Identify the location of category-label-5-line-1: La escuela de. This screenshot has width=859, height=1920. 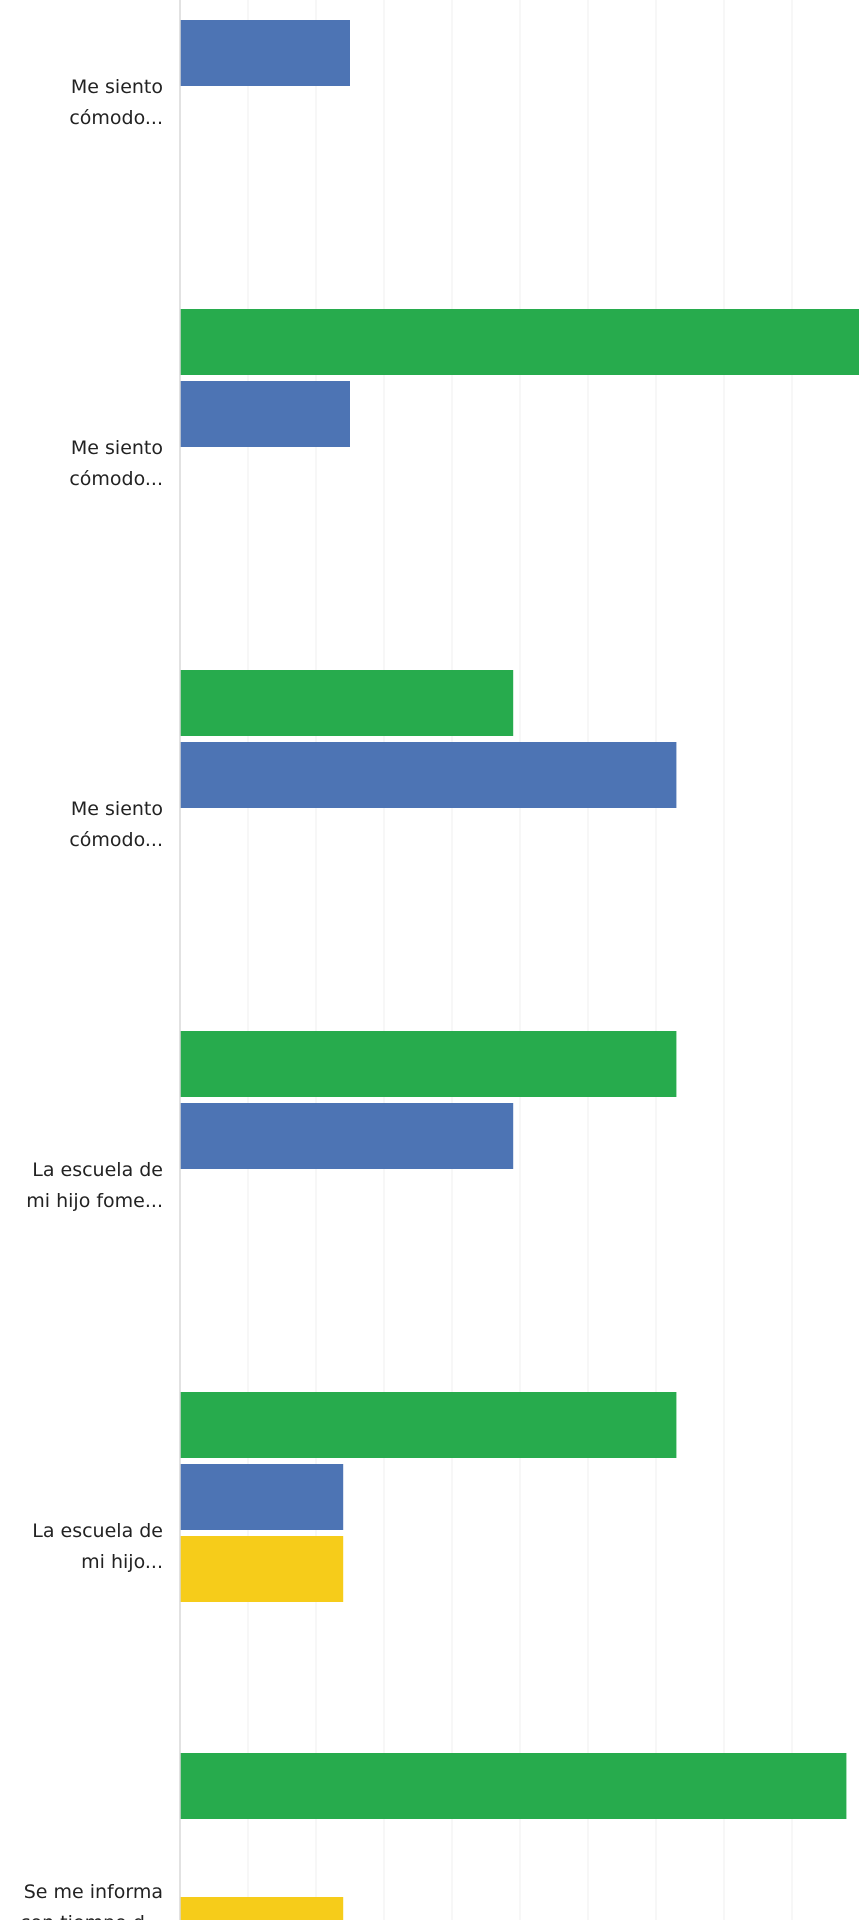
(97, 1531).